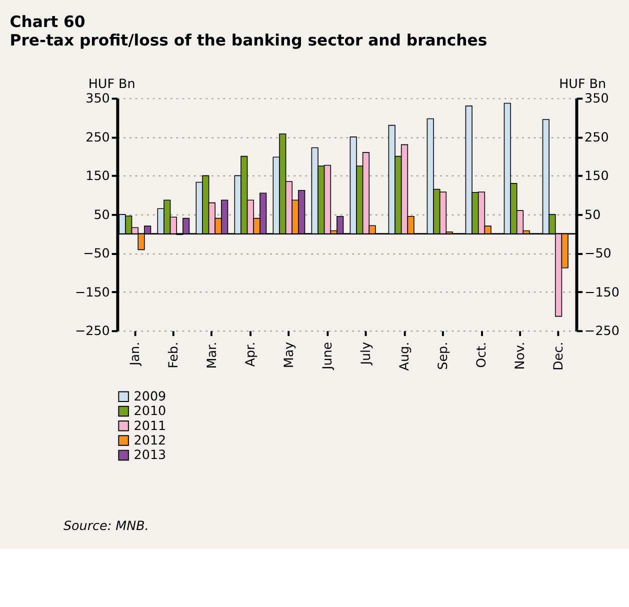  What do you see at coordinates (365, 353) in the screenshot?
I see `x-tick-label: July` at bounding box center [365, 353].